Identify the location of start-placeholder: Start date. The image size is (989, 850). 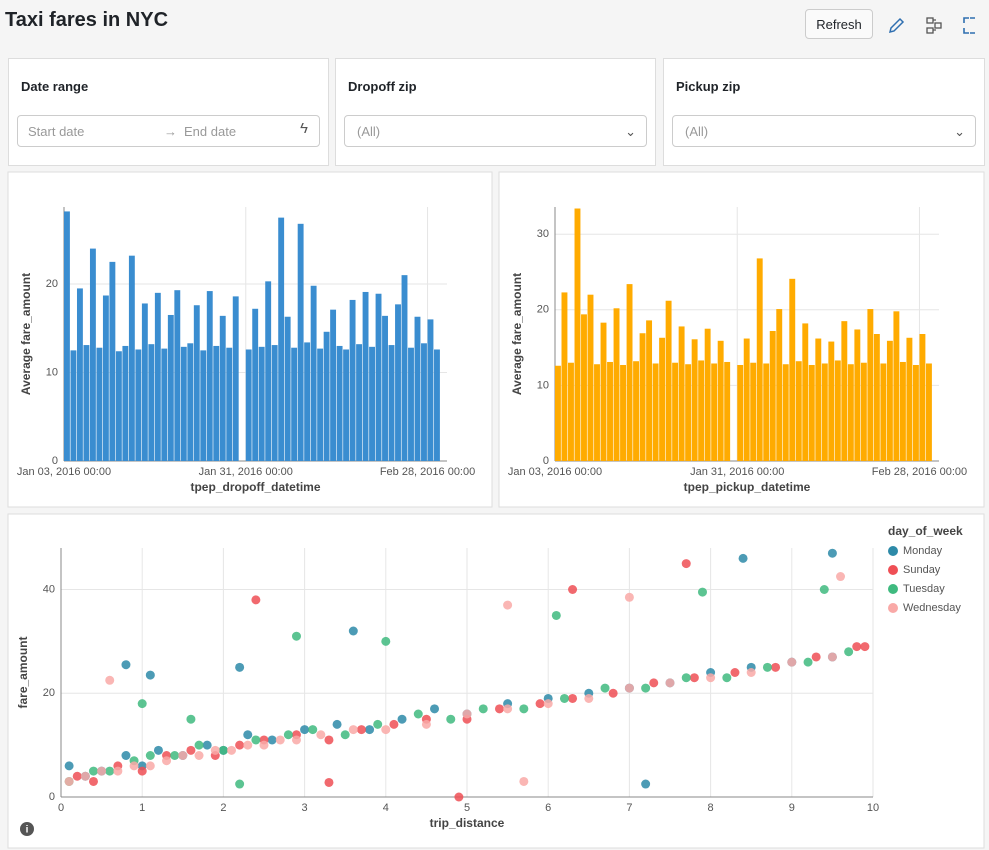
(56, 131).